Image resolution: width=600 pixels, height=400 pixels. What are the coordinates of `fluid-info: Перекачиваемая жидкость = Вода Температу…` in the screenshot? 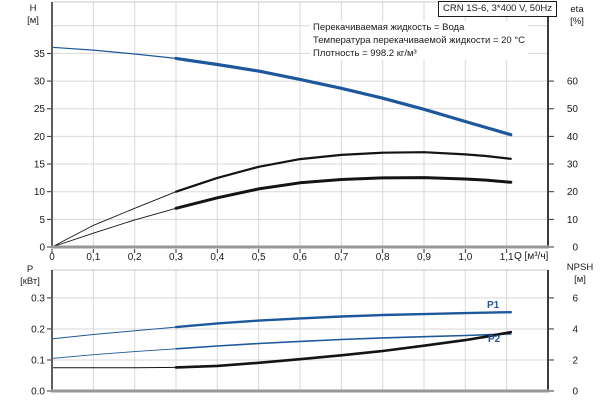 It's located at (419, 40).